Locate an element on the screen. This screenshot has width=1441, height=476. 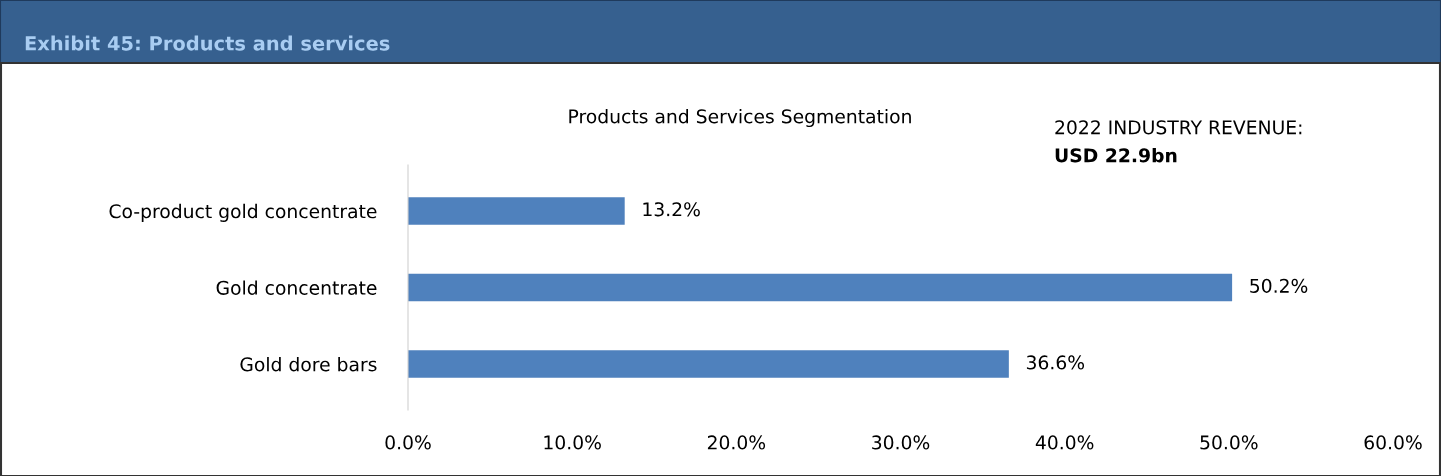
x-tick-label: 30.0% is located at coordinates (901, 442).